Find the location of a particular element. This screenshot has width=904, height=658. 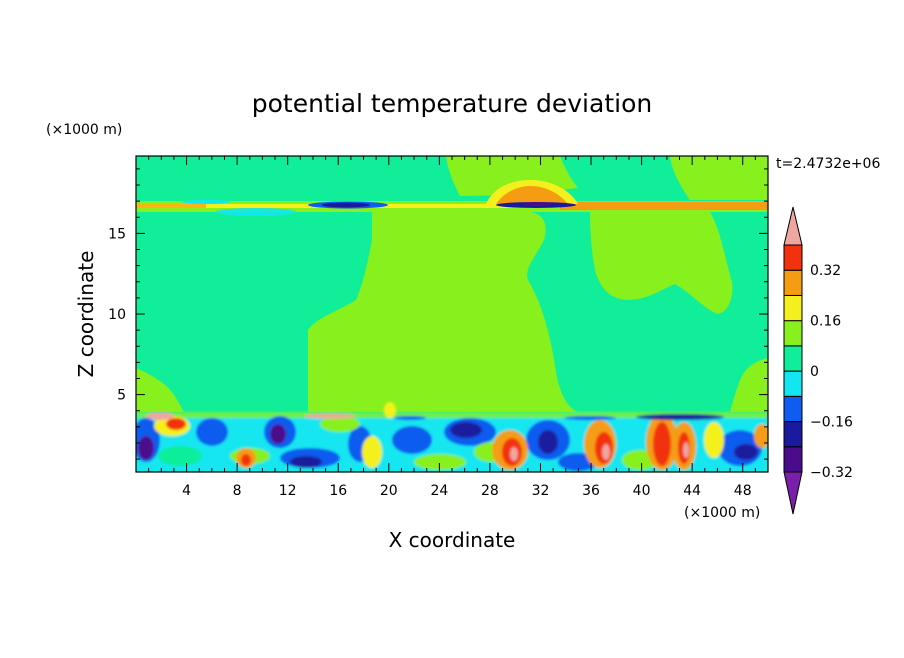

field-region-positive-lower-right is located at coordinates (749, 385).